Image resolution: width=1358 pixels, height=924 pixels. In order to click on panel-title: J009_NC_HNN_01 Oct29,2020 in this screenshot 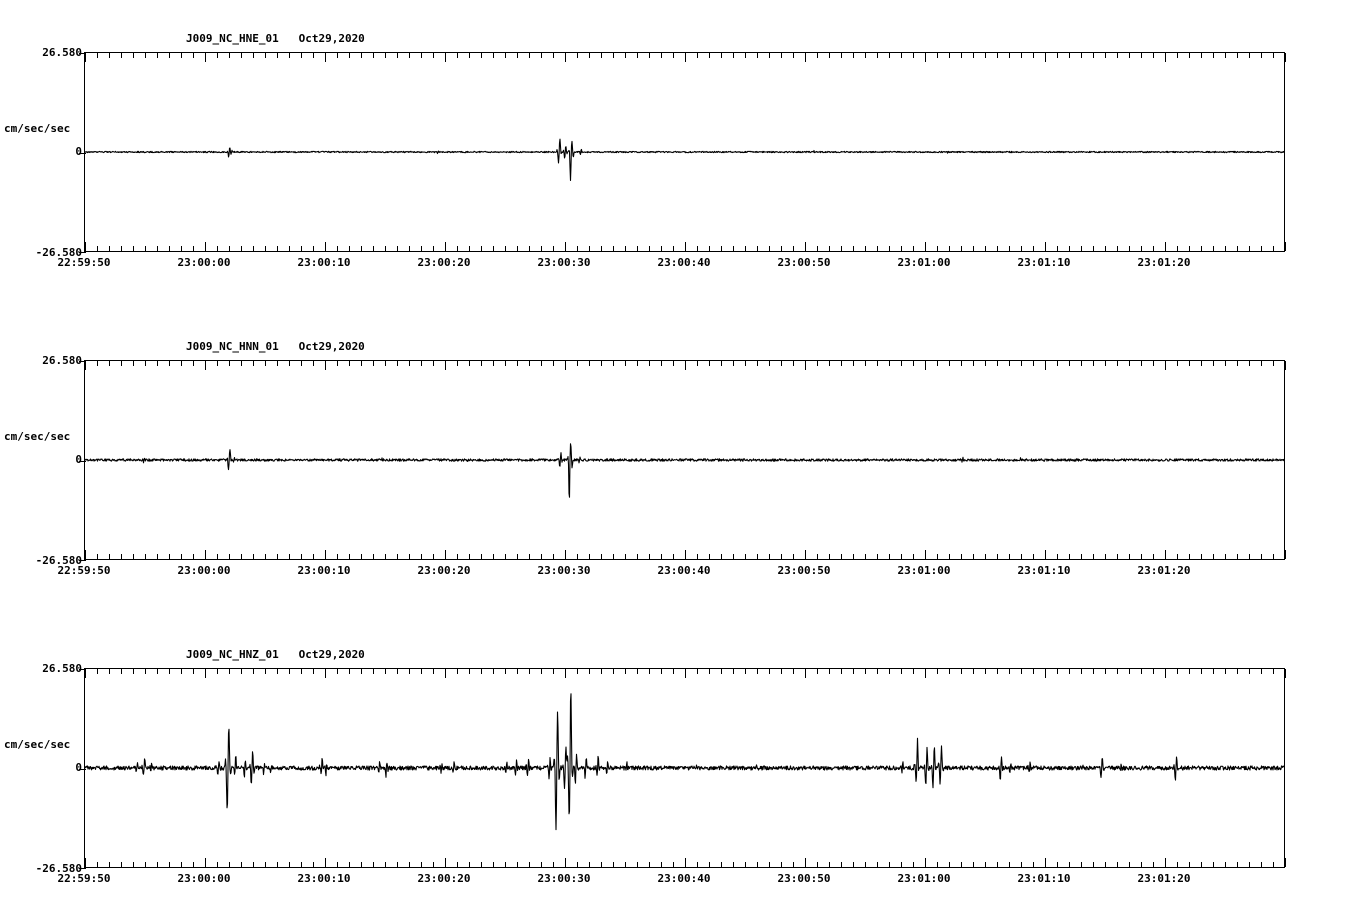, I will do `click(275, 346)`.